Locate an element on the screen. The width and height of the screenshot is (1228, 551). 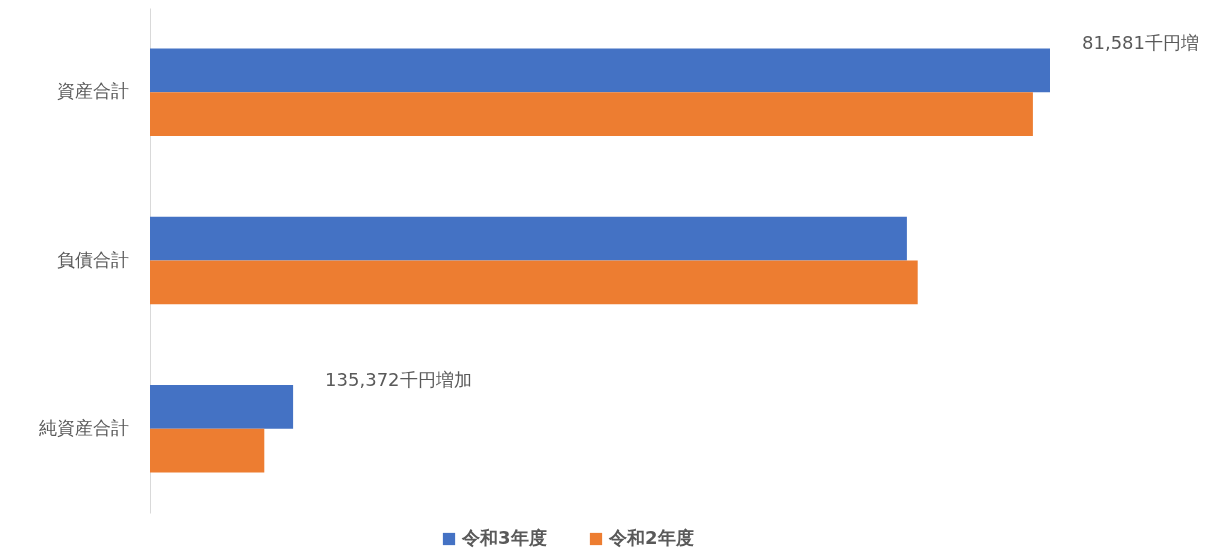
y-tick-label: 純資産合計 is located at coordinates (83, 427).